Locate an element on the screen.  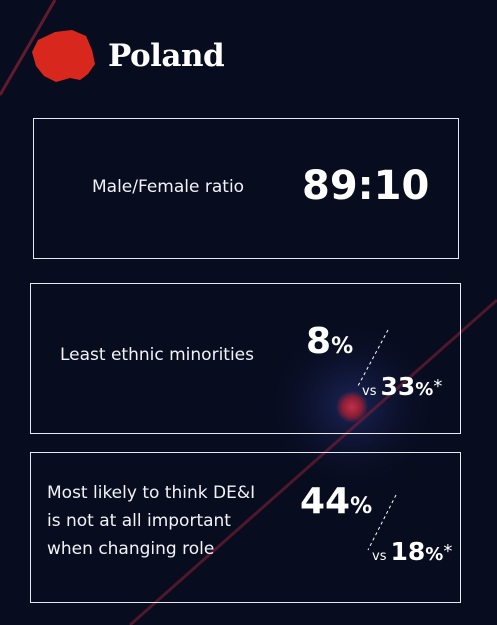
stat-label: Least ethnic minorities is located at coordinates (157, 355).